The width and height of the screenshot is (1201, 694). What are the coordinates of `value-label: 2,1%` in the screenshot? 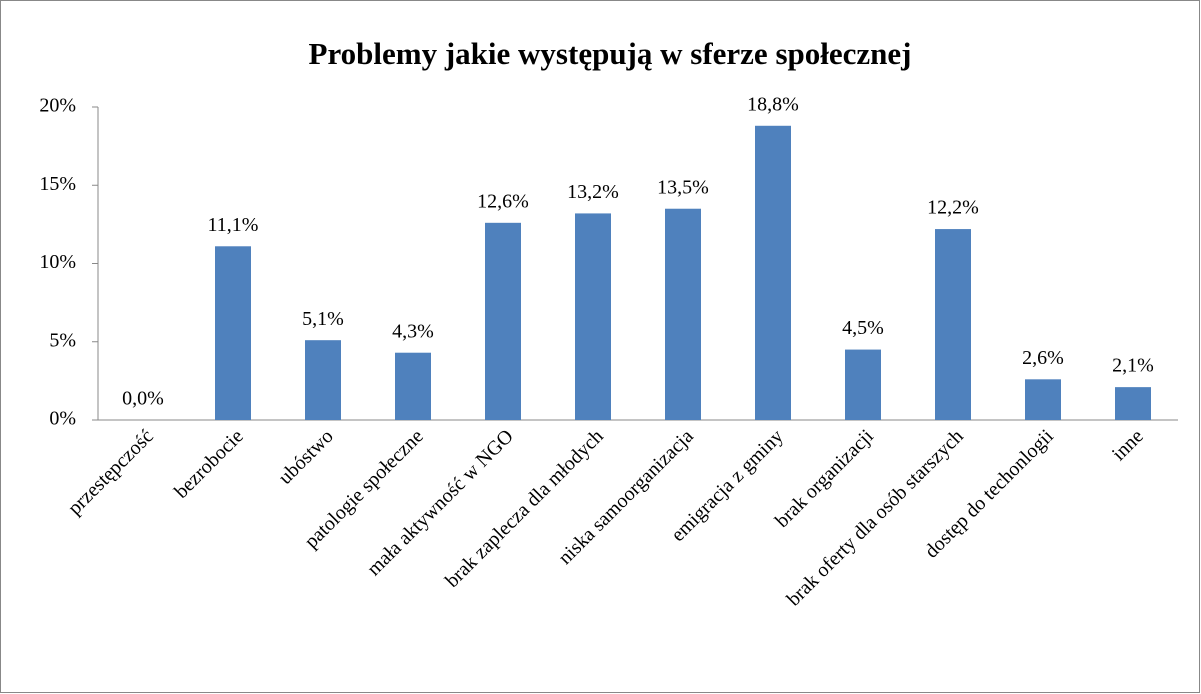 It's located at (1133, 366).